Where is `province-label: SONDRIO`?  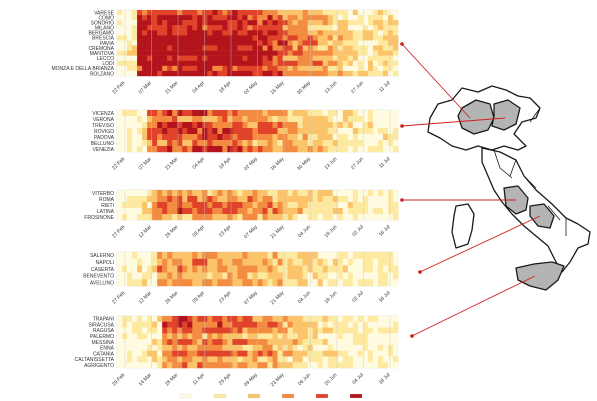
province-label: SONDRIO is located at coordinates (102, 23).